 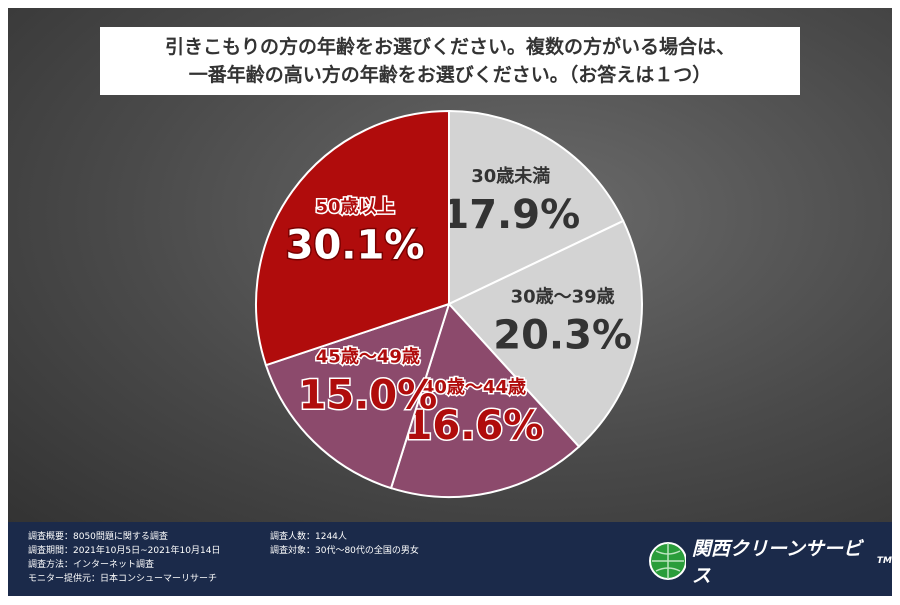 I want to click on slice-category: 40歳～44歳, so click(x=474, y=387).